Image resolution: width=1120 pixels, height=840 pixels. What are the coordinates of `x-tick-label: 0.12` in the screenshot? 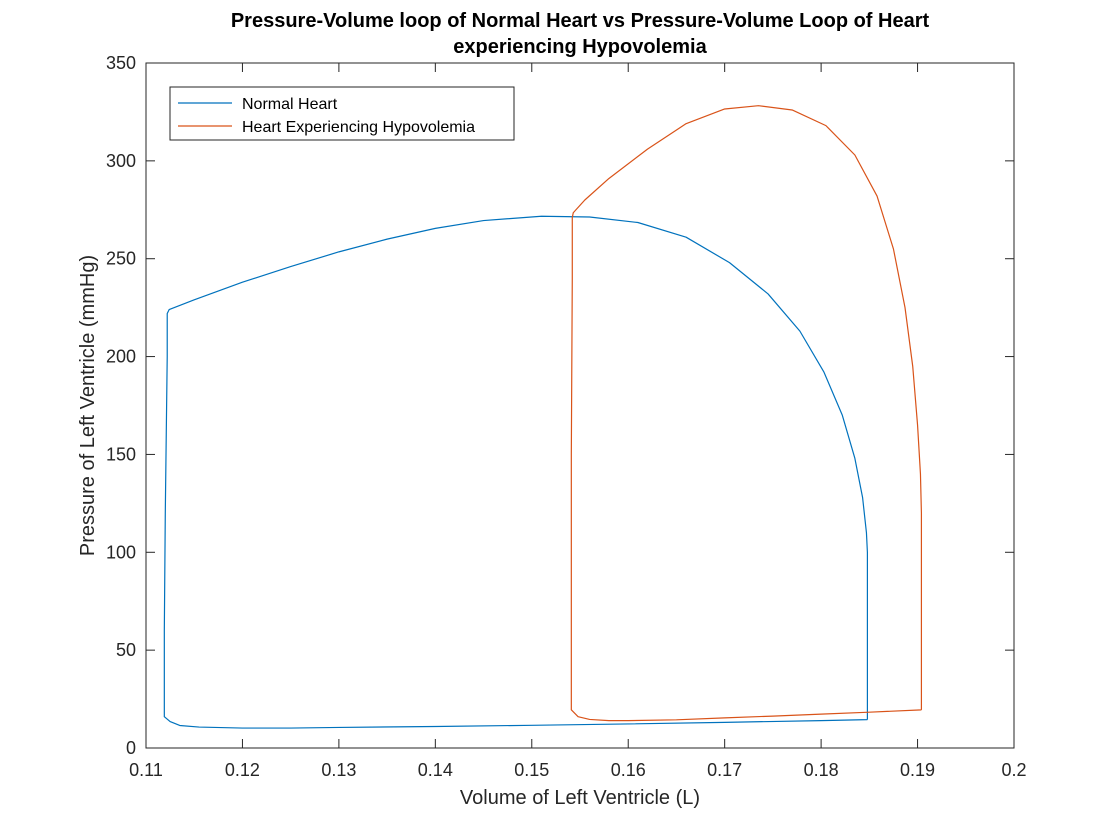 It's located at (242, 770).